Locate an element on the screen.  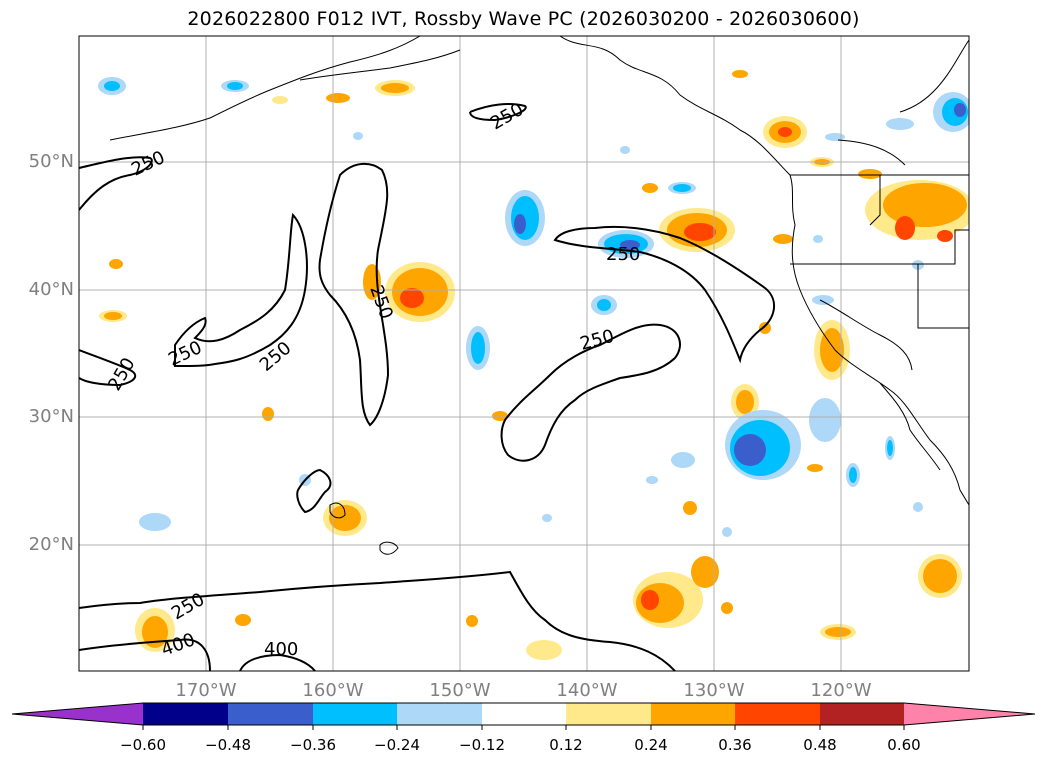
colorbar-tick-label: 0.36 is located at coordinates (735, 745).